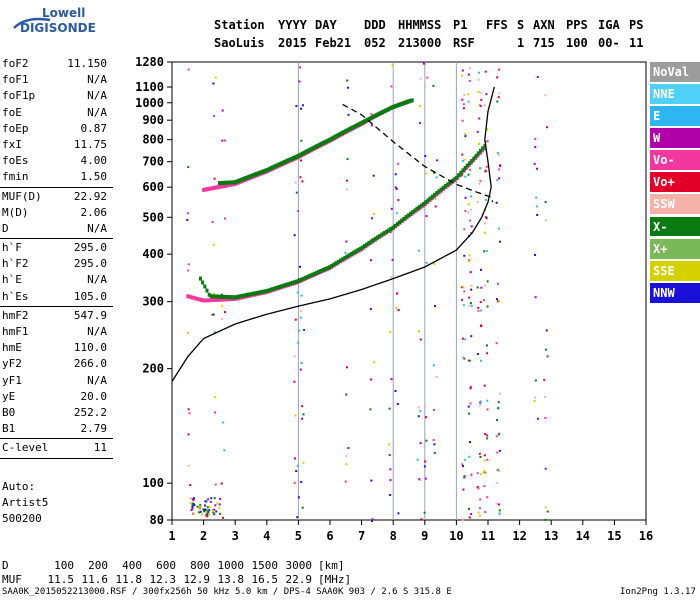 Image resolution: width=700 pixels, height=600 pixels. Describe the element at coordinates (298, 536) in the screenshot. I see `x-tick-label: 5` at that location.